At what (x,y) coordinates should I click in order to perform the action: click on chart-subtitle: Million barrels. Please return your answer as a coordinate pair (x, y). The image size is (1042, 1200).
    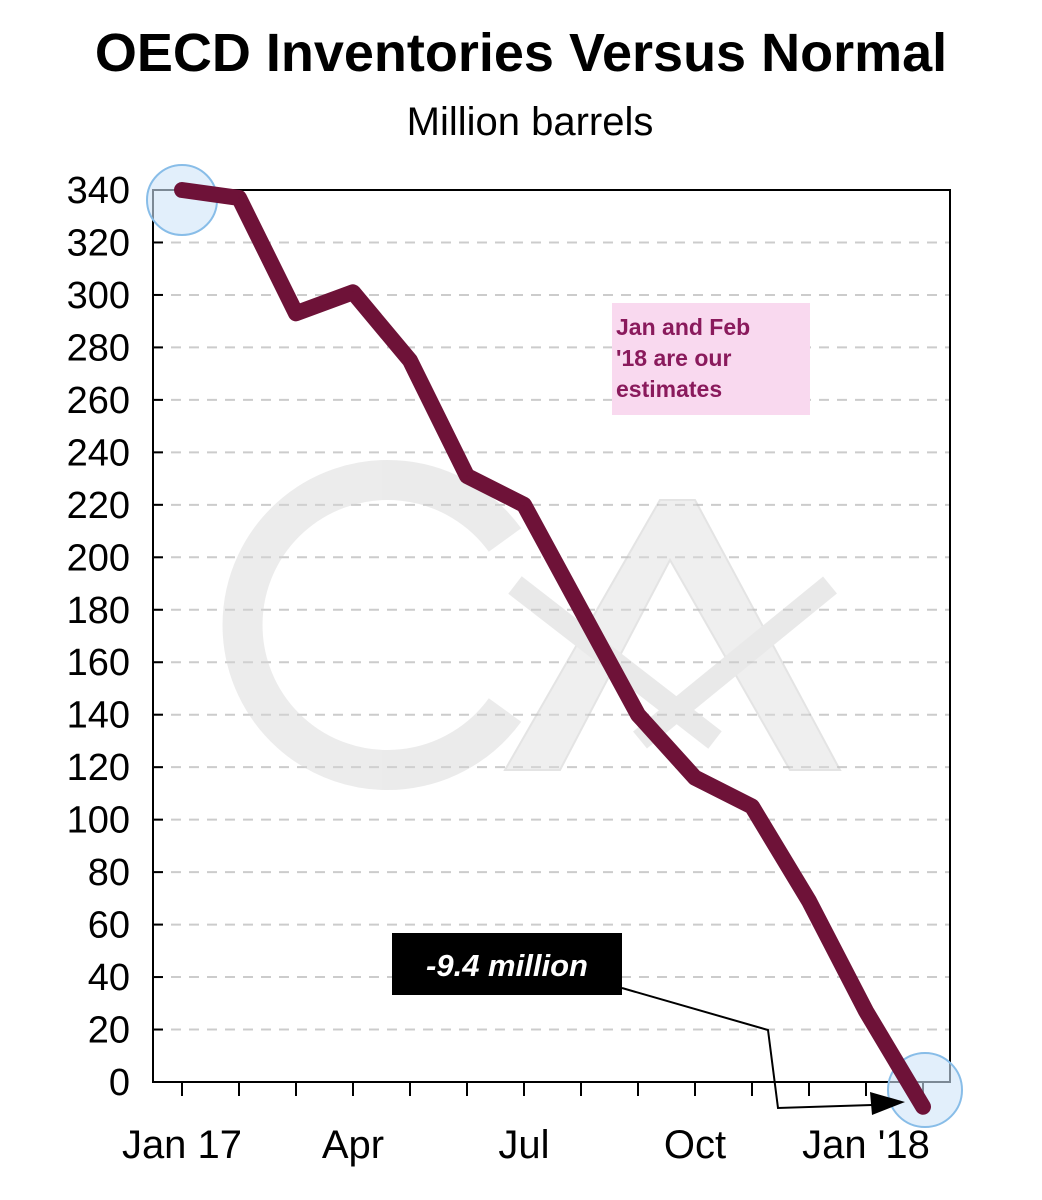
    Looking at the image, I should click on (530, 122).